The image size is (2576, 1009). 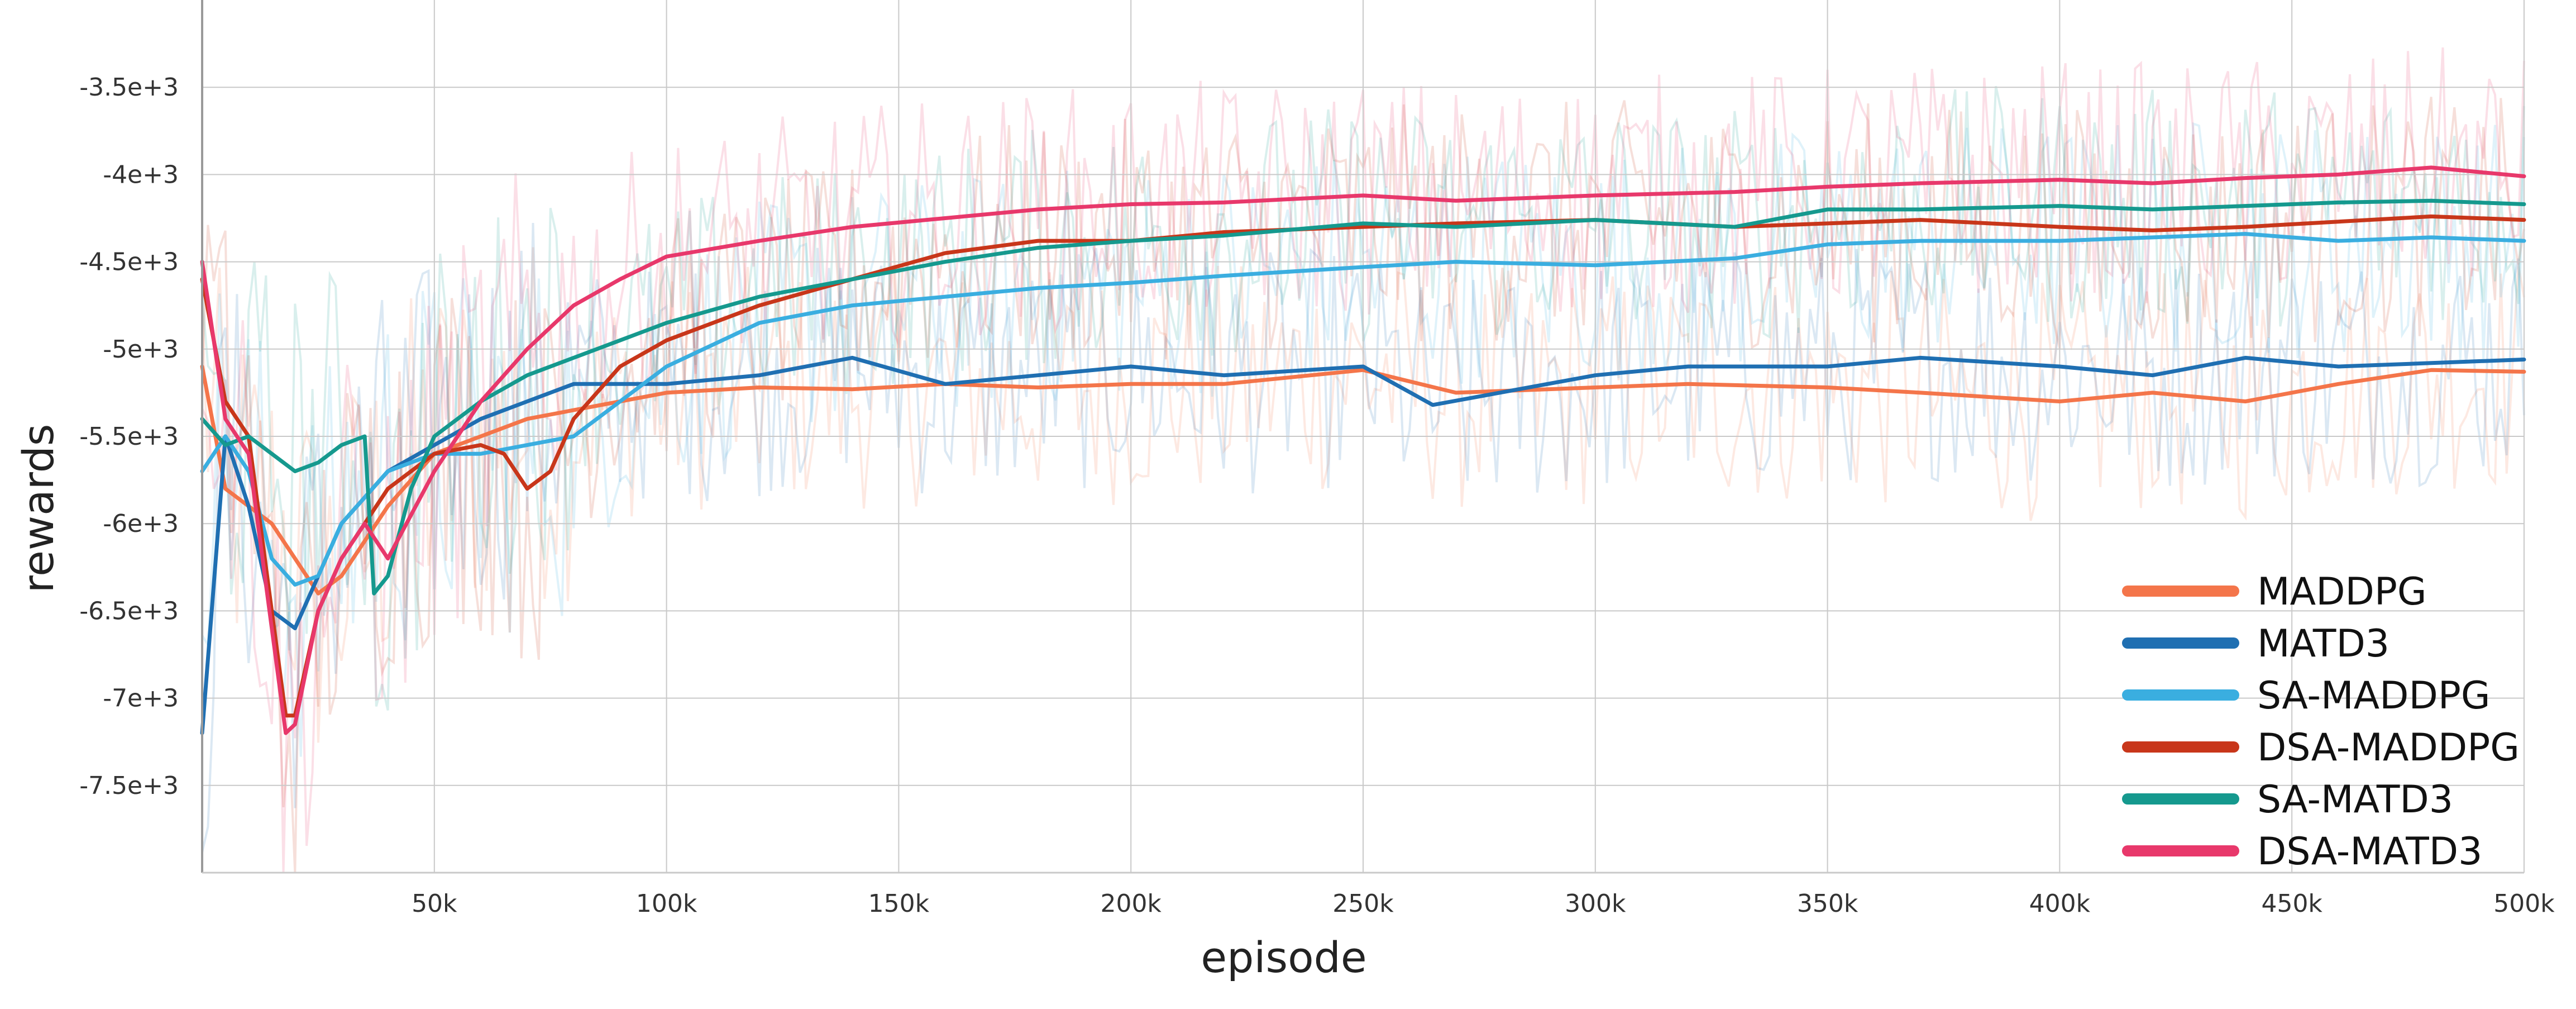 What do you see at coordinates (38, 508) in the screenshot?
I see `y-axis-title: rewards` at bounding box center [38, 508].